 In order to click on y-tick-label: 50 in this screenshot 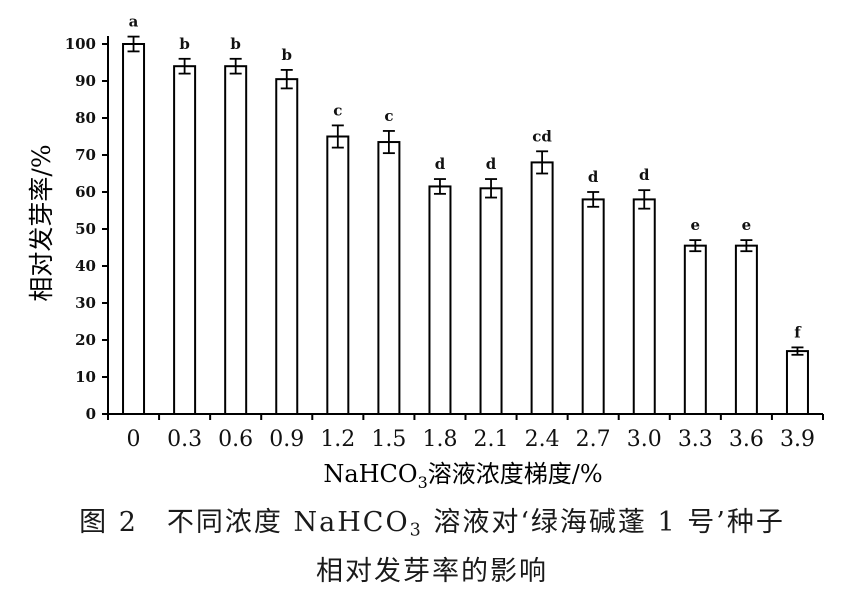, I will do `click(85, 229)`.